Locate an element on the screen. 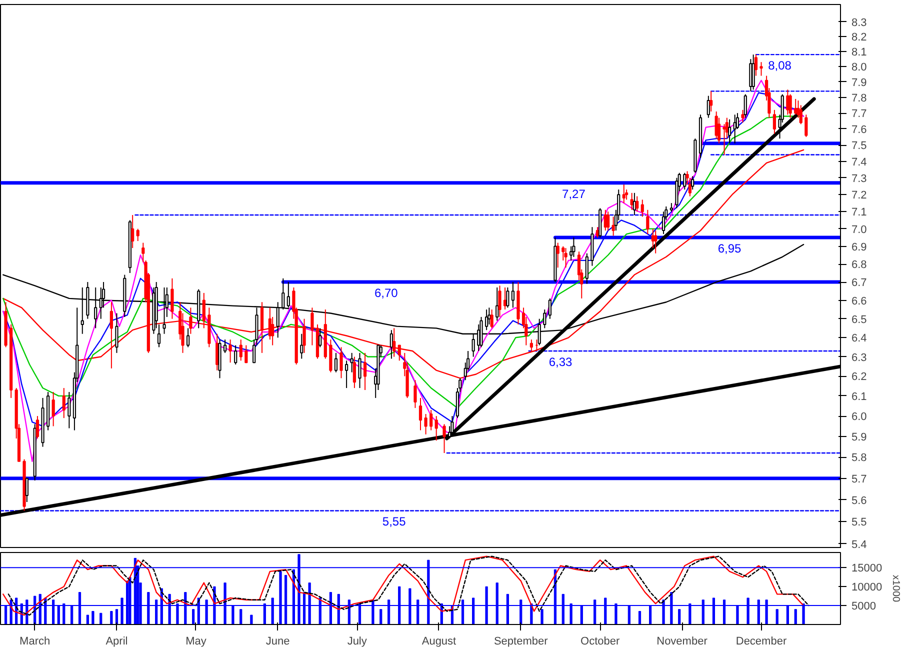 The height and width of the screenshot is (650, 904). x-tick-label: March is located at coordinates (35, 642).